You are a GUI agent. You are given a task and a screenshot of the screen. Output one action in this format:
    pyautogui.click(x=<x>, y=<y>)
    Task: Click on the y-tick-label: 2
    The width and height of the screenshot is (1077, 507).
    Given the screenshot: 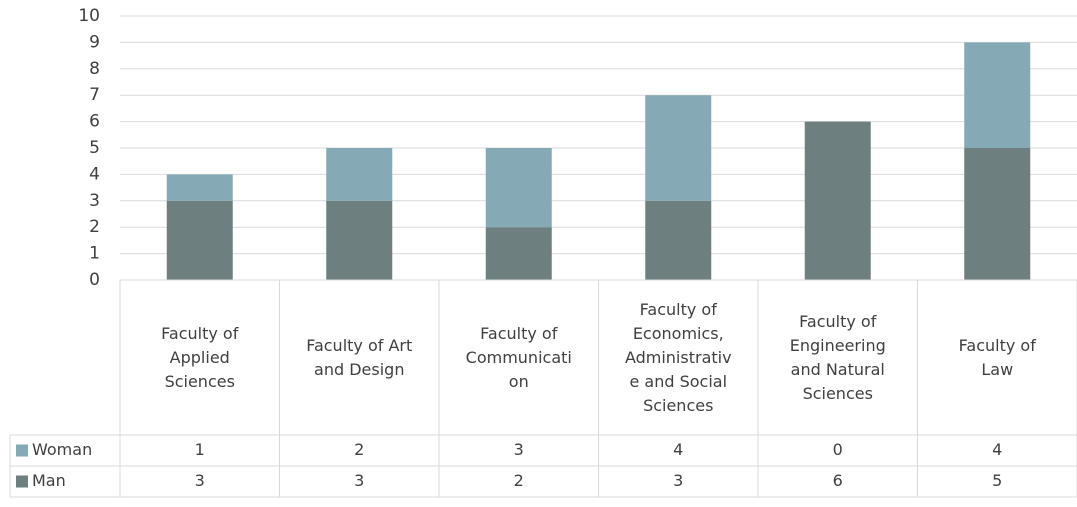 What is the action you would take?
    pyautogui.click(x=94, y=227)
    